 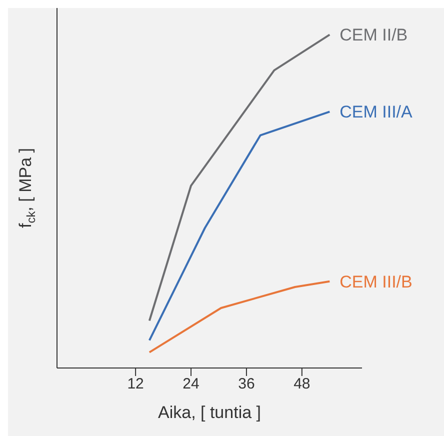 I want to click on x-tick-label: 48, so click(x=302, y=384).